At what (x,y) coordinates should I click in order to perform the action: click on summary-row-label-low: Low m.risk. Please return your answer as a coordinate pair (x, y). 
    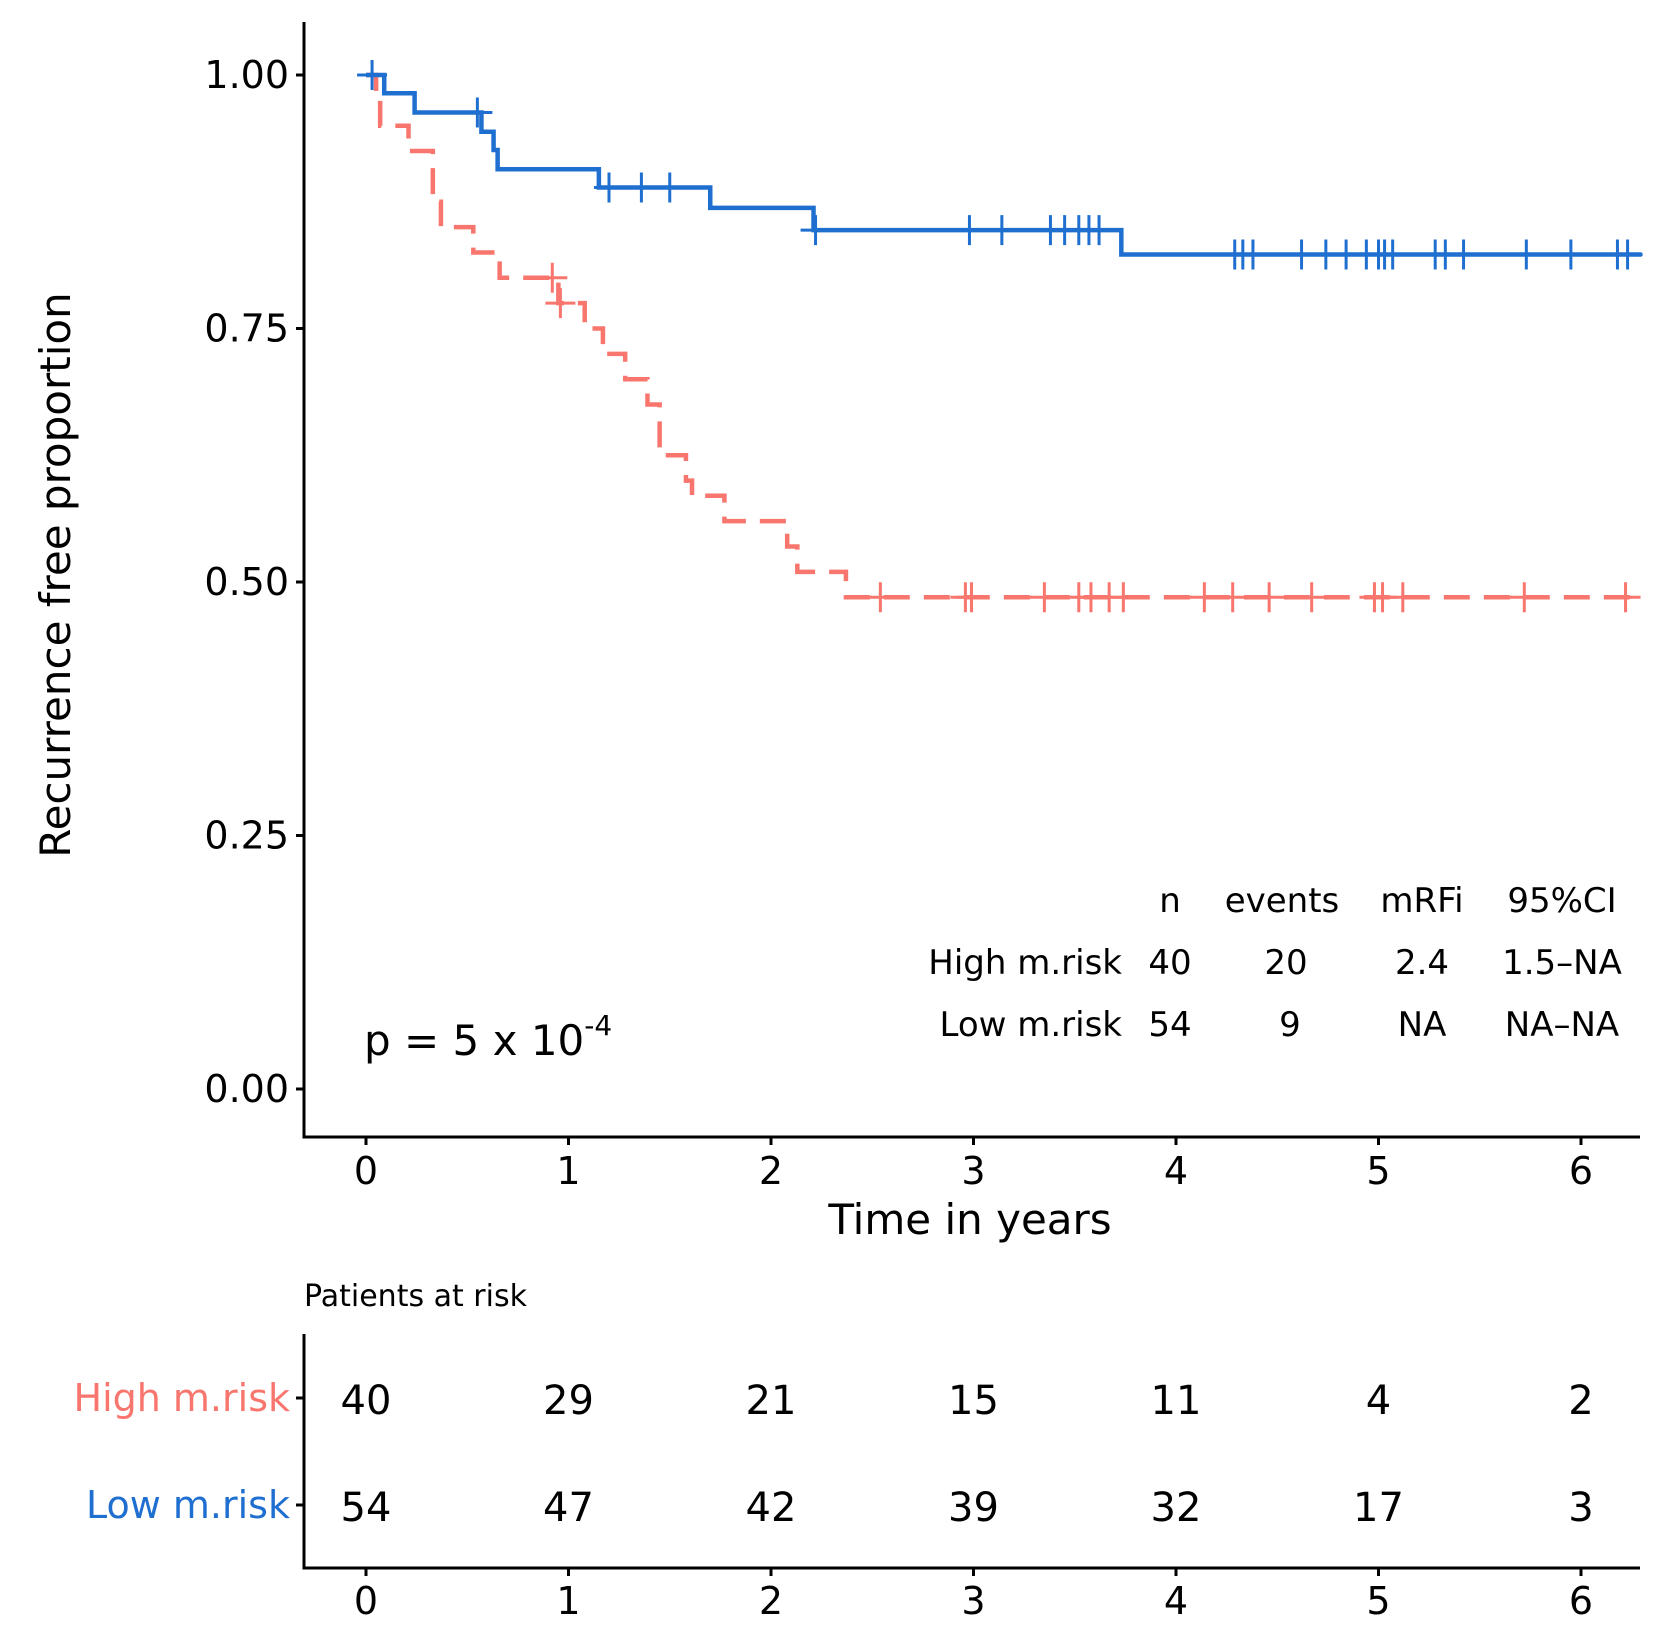
    Looking at the image, I should click on (1030, 1025).